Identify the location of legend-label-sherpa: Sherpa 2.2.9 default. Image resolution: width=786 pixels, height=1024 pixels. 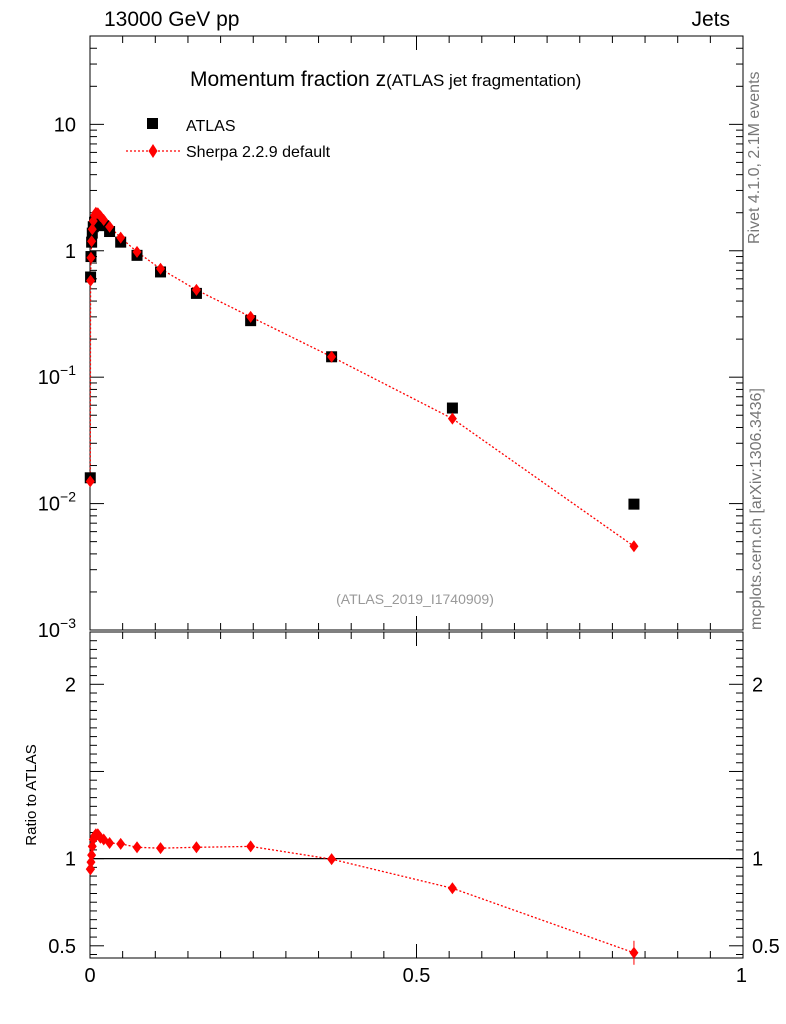
(258, 152).